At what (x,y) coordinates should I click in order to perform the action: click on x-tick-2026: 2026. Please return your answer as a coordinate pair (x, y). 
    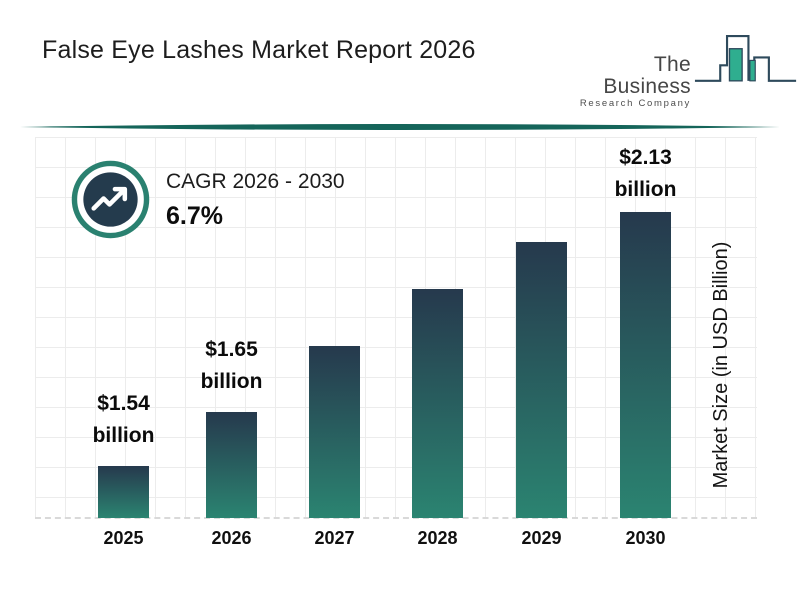
    Looking at the image, I should click on (231, 538).